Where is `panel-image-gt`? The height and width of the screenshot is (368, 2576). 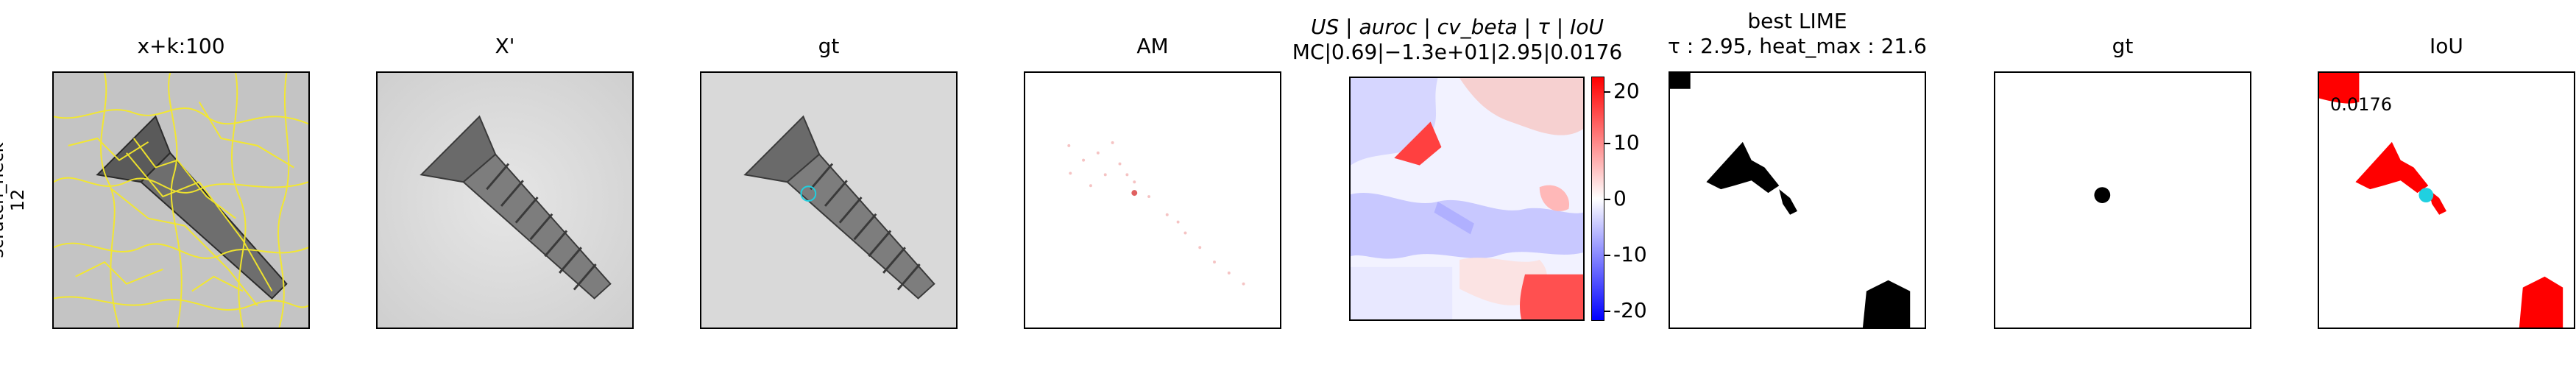
panel-image-gt is located at coordinates (829, 200).